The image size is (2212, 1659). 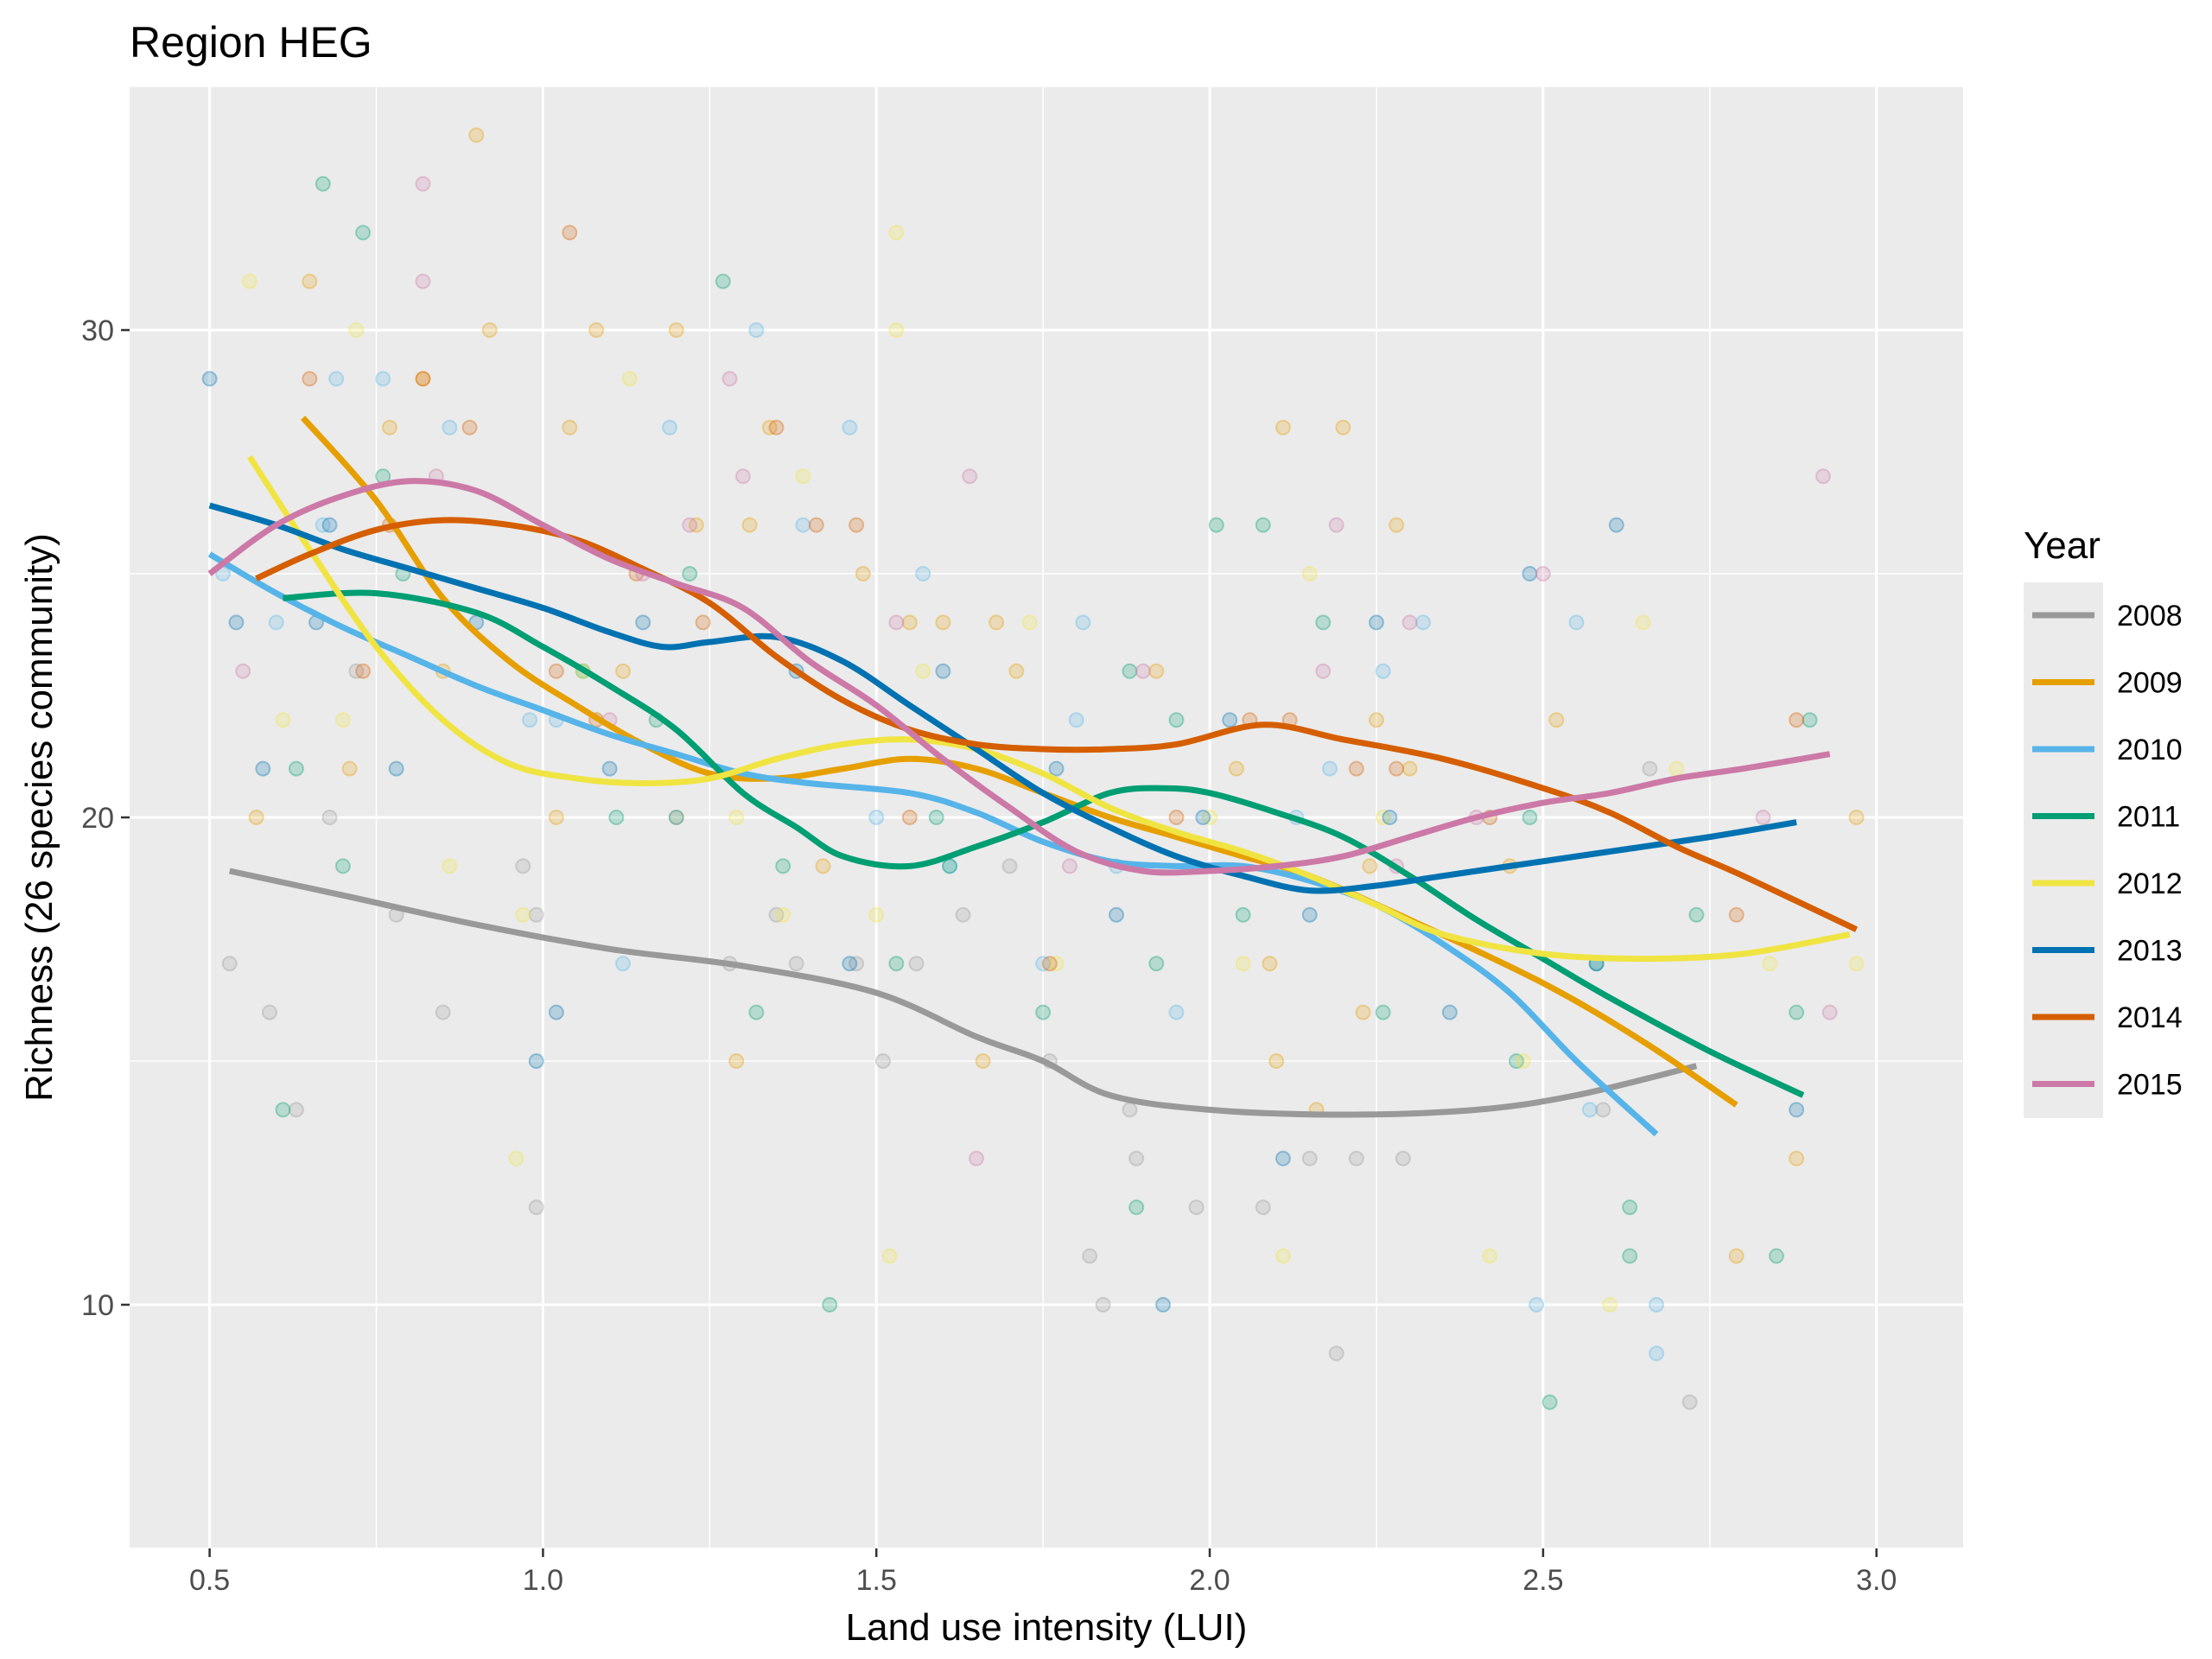 What do you see at coordinates (2148, 817) in the screenshot?
I see `legend-label-2011: 2011` at bounding box center [2148, 817].